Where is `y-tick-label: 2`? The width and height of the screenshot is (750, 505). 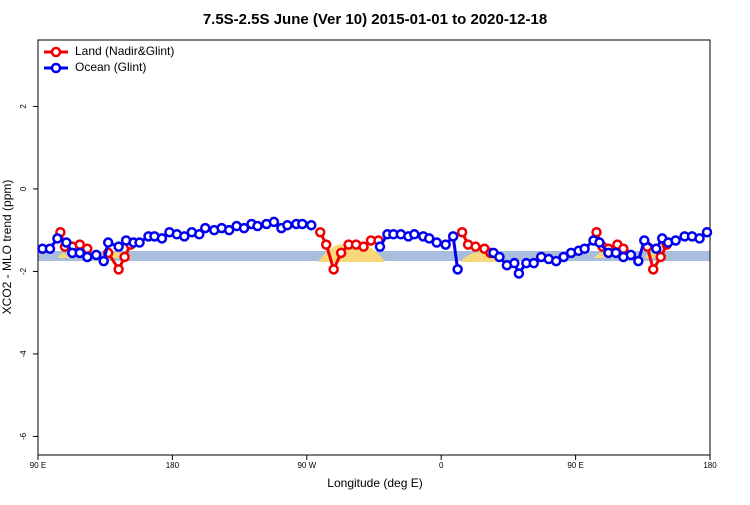
y-tick-label: 2 is located at coordinates (23, 106).